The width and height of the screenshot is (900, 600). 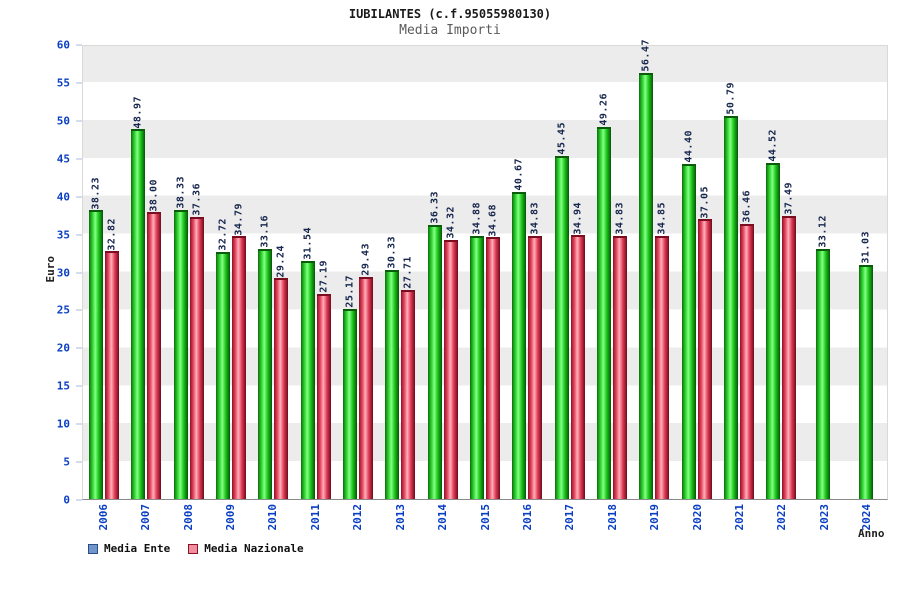 I want to click on x-axis-year-label: 2017, so click(x=570, y=517).